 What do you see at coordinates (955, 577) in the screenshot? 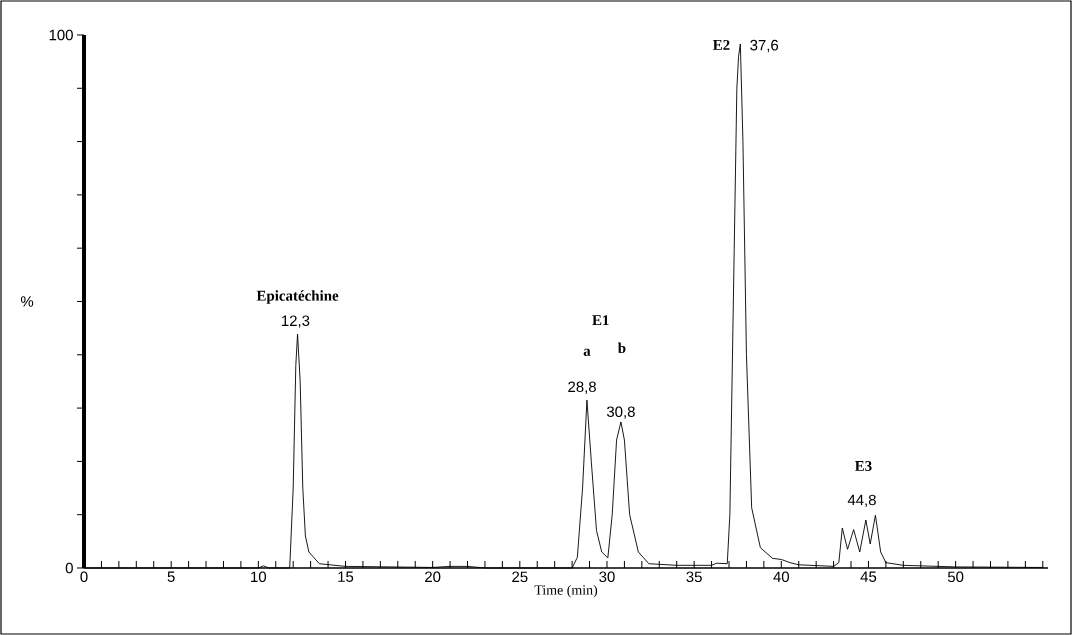
I see `x-tick-label: 50` at bounding box center [955, 577].